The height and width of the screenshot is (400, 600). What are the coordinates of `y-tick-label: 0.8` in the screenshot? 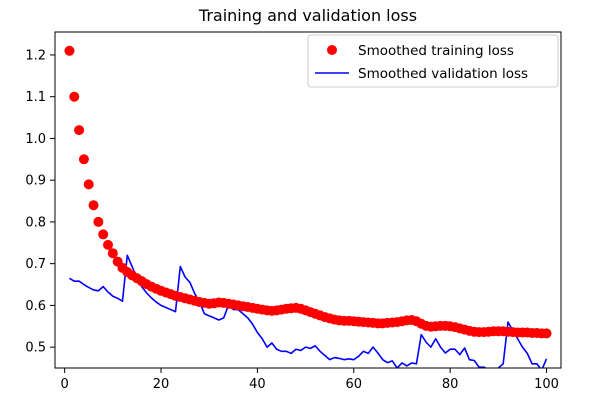 It's located at (35, 222).